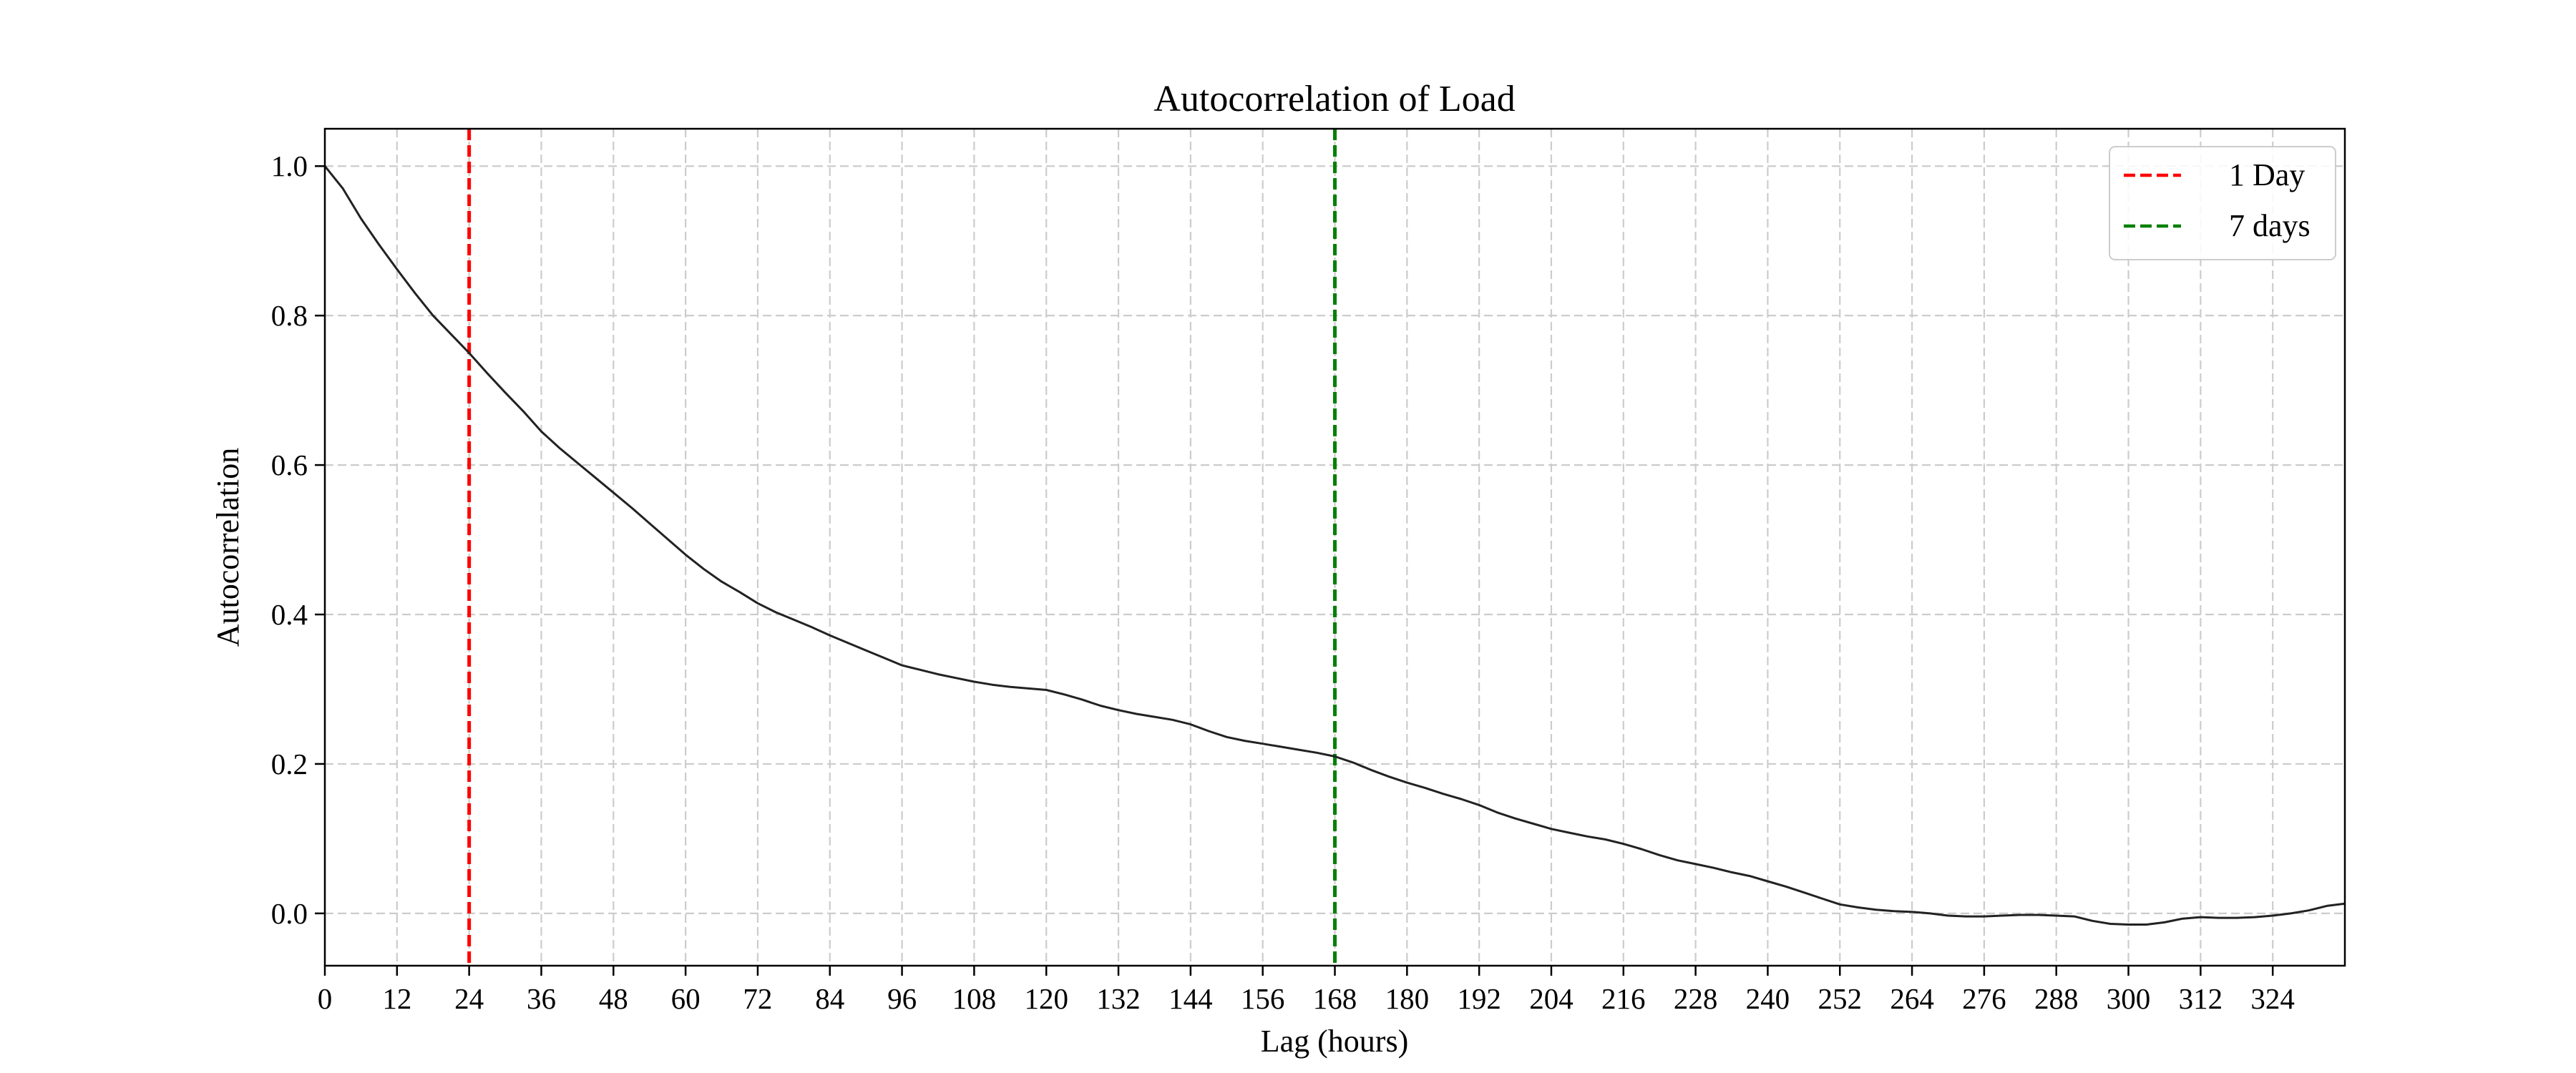 This screenshot has height=1073, width=2576. What do you see at coordinates (541, 998) in the screenshot?
I see `x-tick-label: 36` at bounding box center [541, 998].